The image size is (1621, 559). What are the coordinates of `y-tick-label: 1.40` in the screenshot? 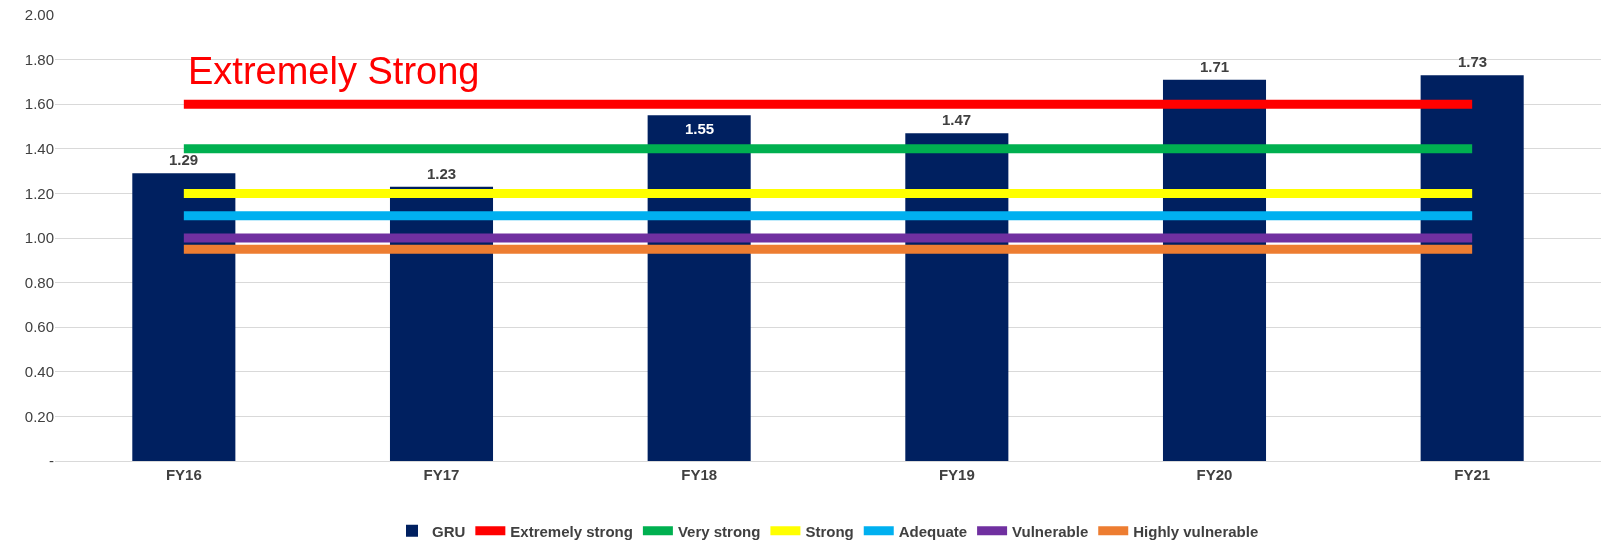 It's located at (39, 149).